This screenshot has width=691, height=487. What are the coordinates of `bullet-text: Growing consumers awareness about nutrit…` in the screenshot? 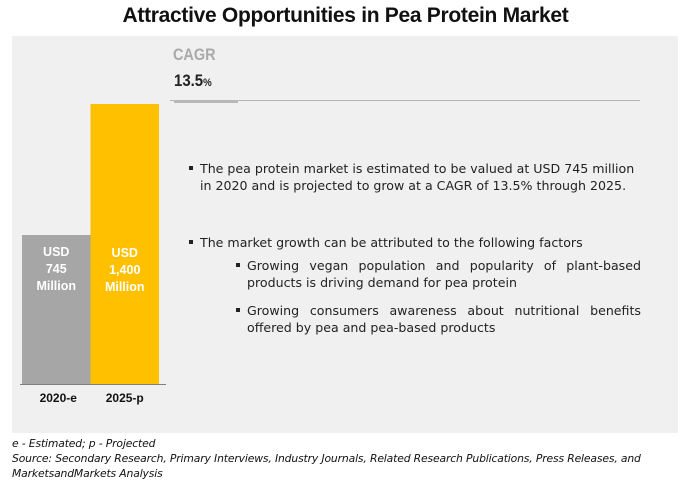 It's located at (444, 319).